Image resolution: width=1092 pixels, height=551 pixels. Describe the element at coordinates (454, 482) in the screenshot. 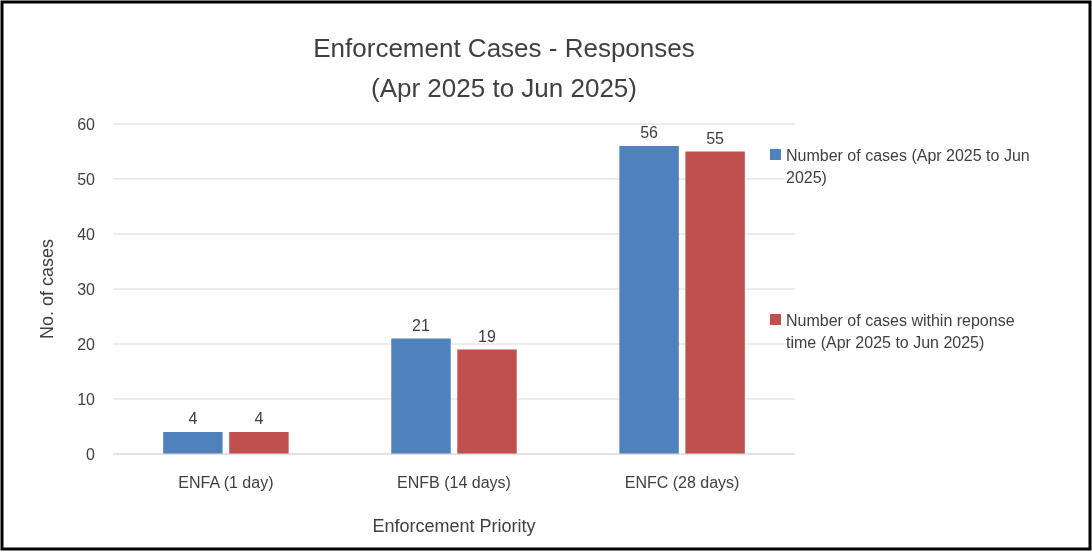

I see `x-tick-label: ENFB (14 days)` at that location.